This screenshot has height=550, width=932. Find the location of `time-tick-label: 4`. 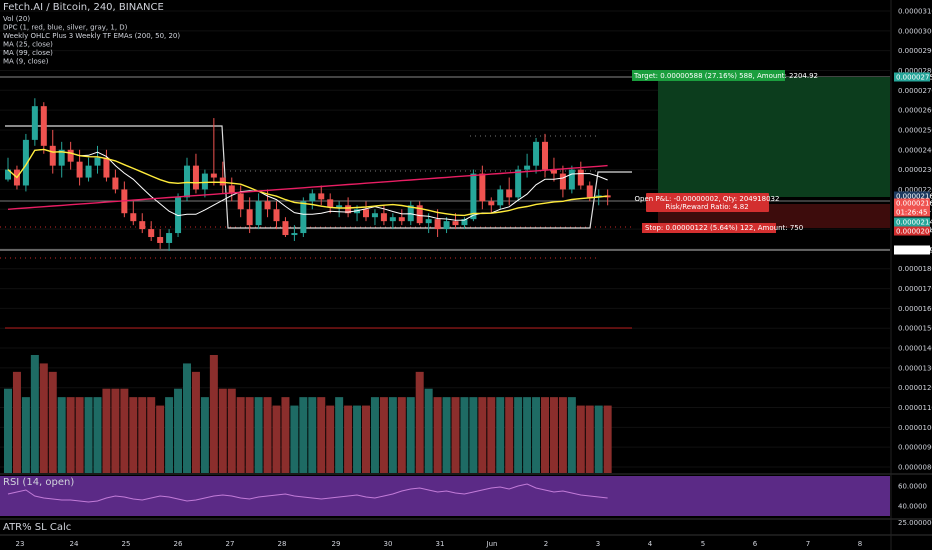

time-tick-label: 4 is located at coordinates (650, 544).